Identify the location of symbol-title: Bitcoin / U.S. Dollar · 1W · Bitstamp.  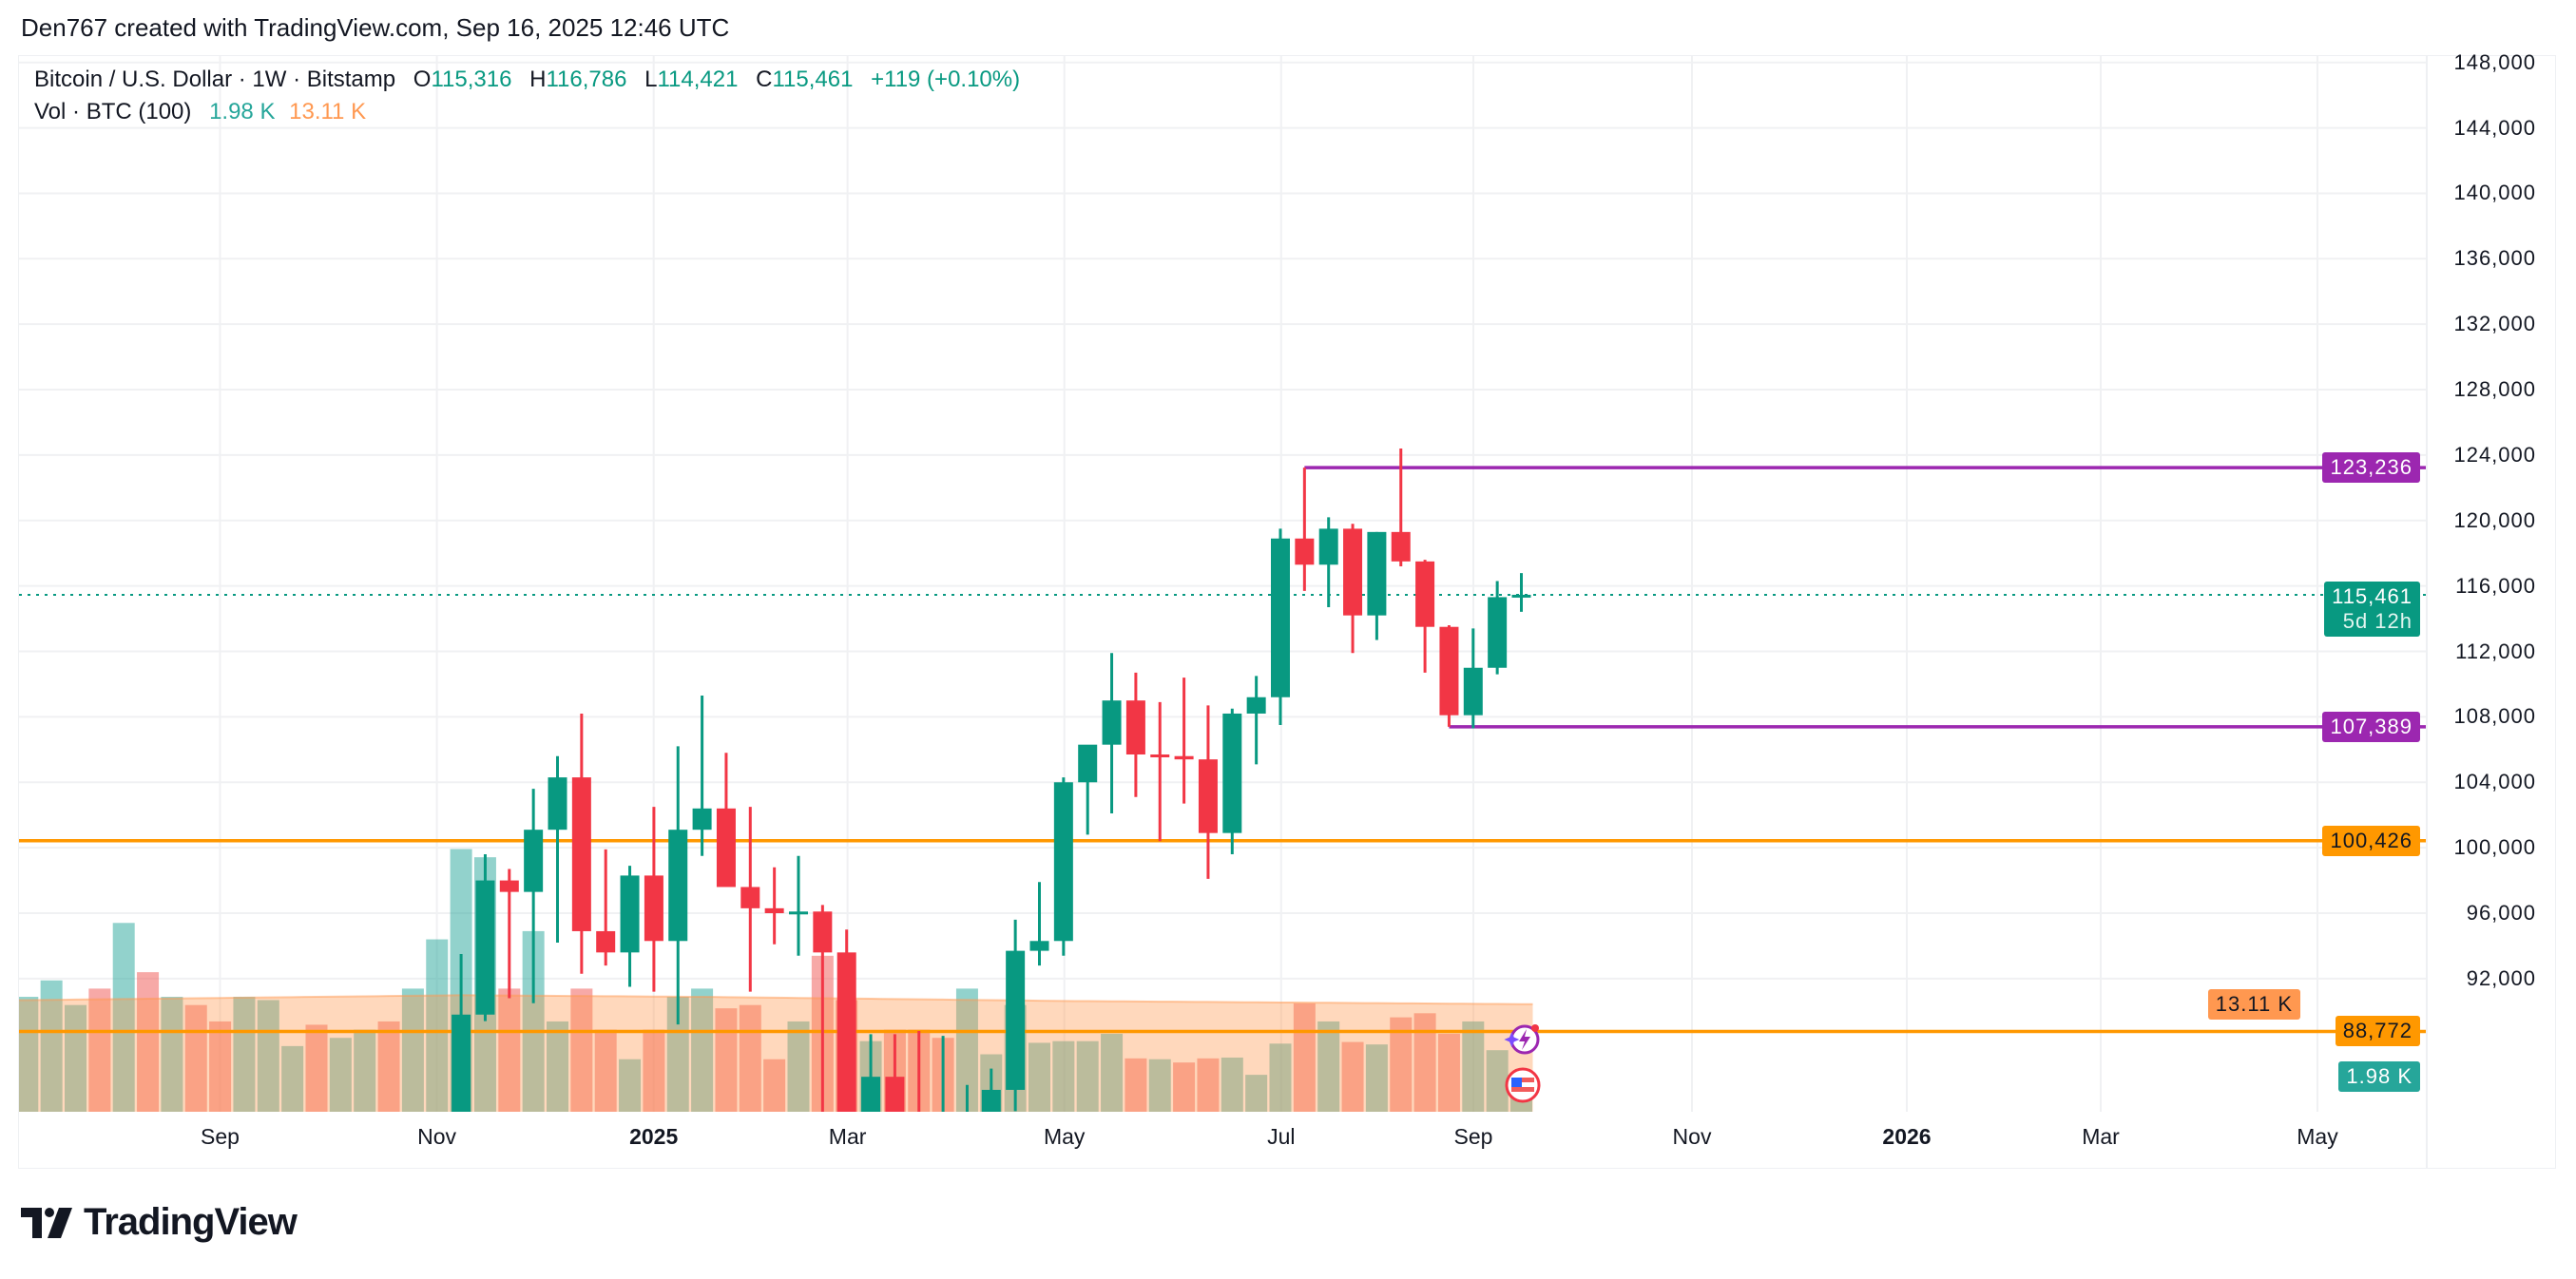
(215, 79).